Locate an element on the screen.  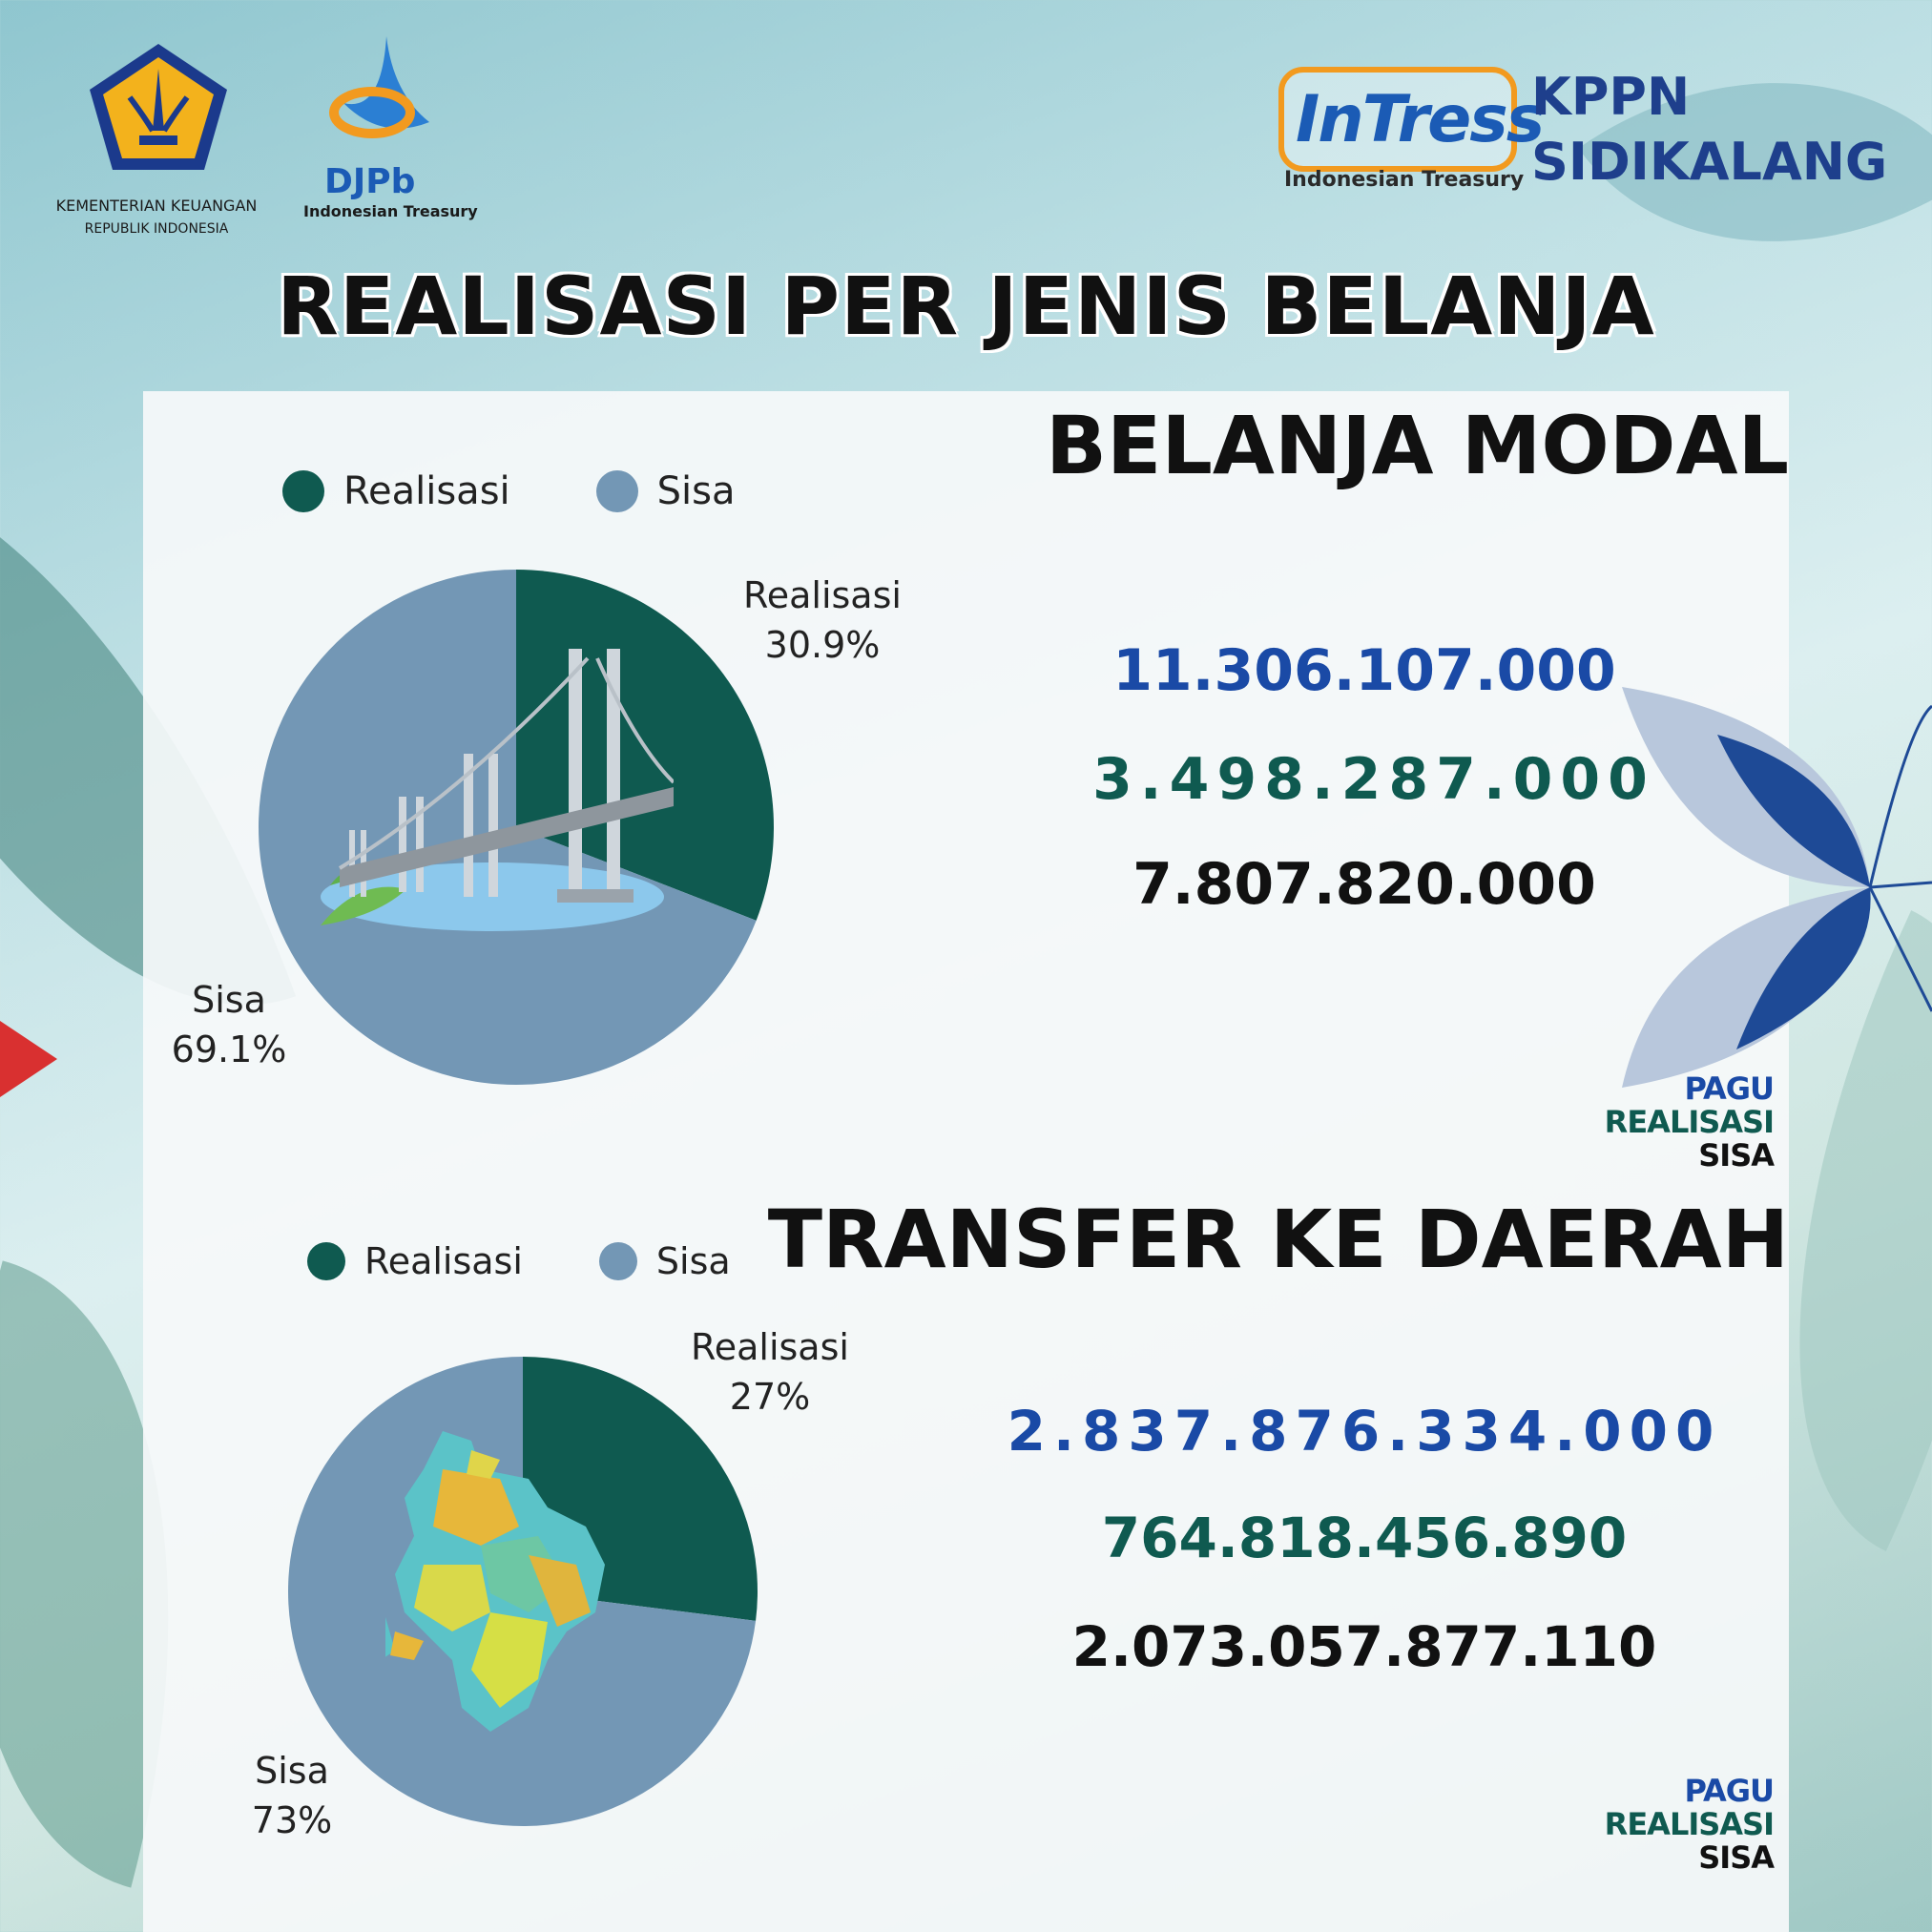
chart-legend-transfer-ke-daerah: Realisasi Sisa is located at coordinates (562, 1261).